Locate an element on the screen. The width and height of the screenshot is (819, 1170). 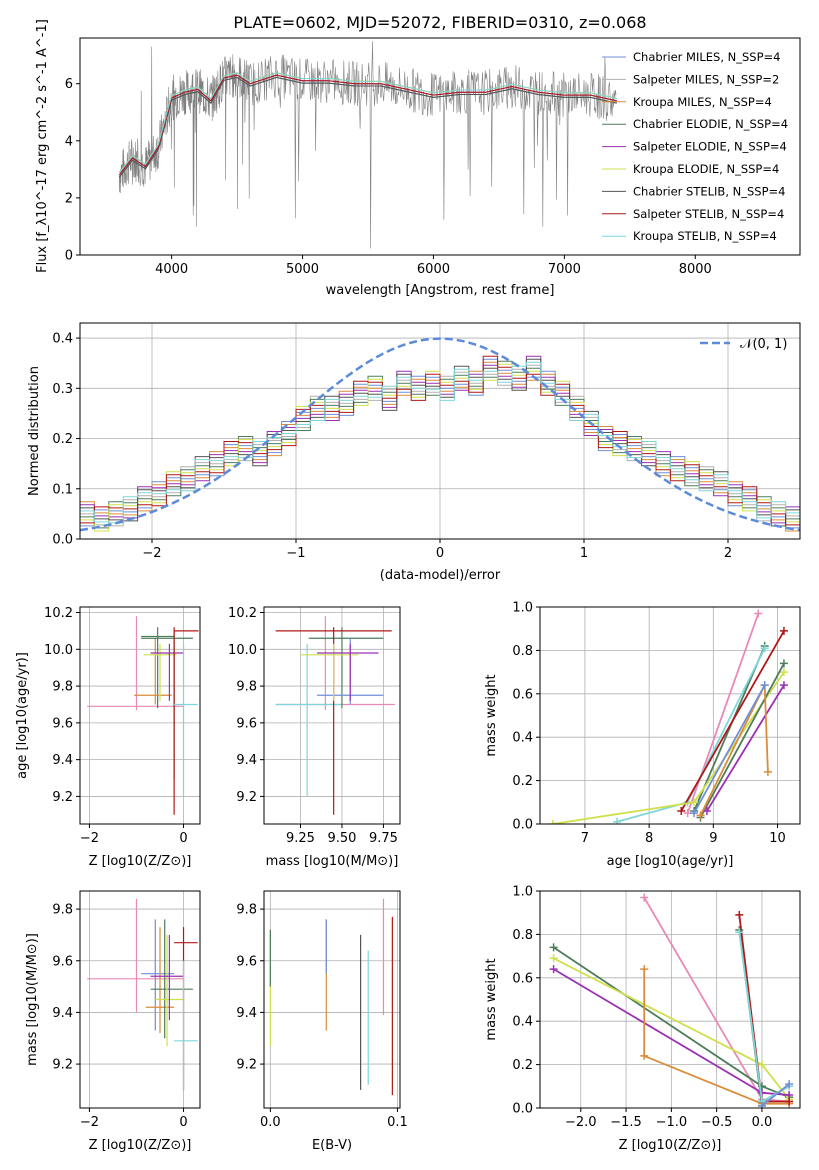
legend-label: Salpeter ELODIE, N_SSP=4 is located at coordinates (710, 147).